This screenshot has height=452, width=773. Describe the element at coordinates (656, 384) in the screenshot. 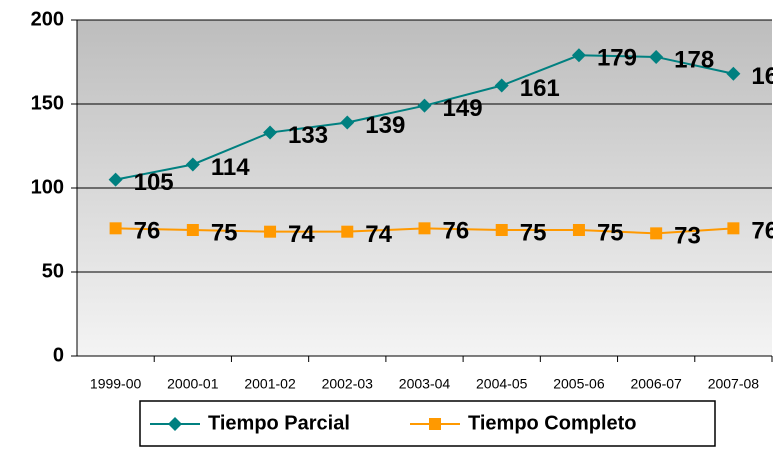

I see `x-tick-label: 2006-07` at that location.